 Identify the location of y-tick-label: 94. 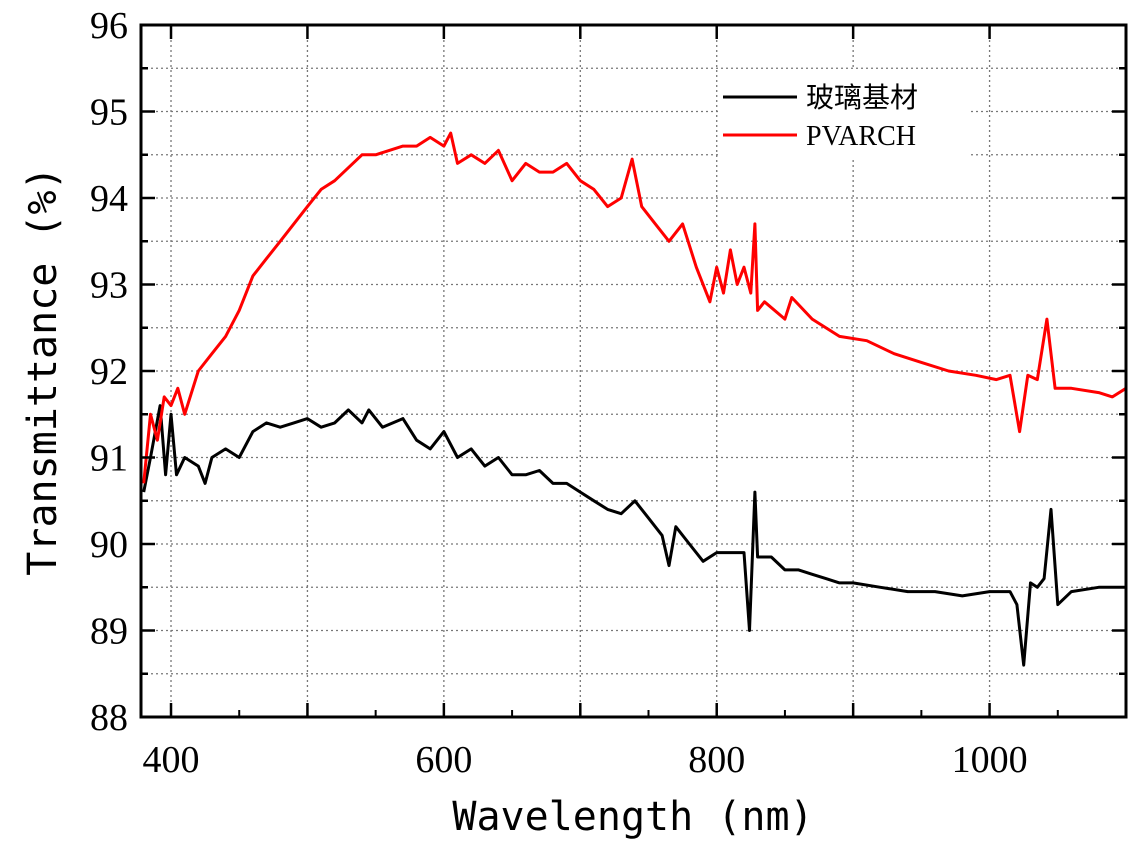
(109, 199).